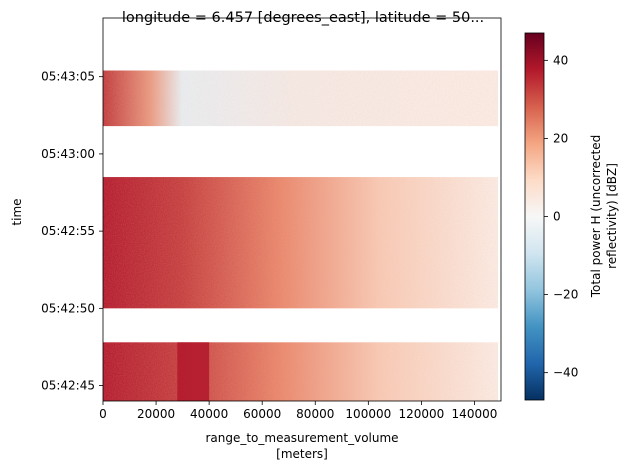 This screenshot has width=633, height=474. I want to click on y-axis-label: time, so click(17, 211).